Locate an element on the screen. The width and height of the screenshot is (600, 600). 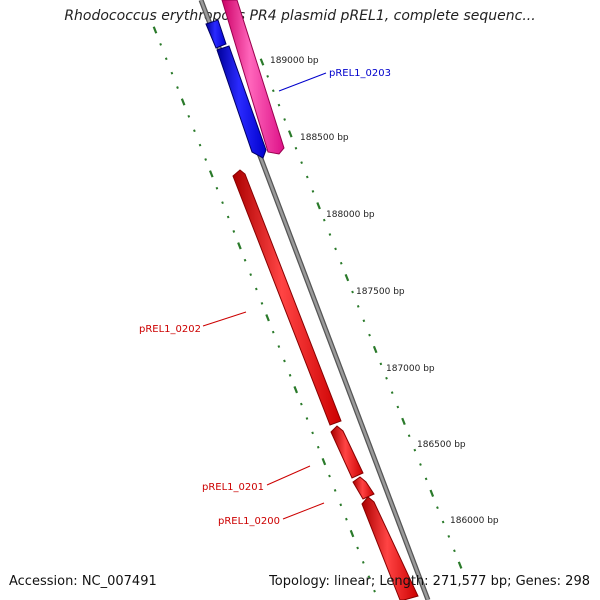
scale-label: 188500 bp is located at coordinates (324, 138).